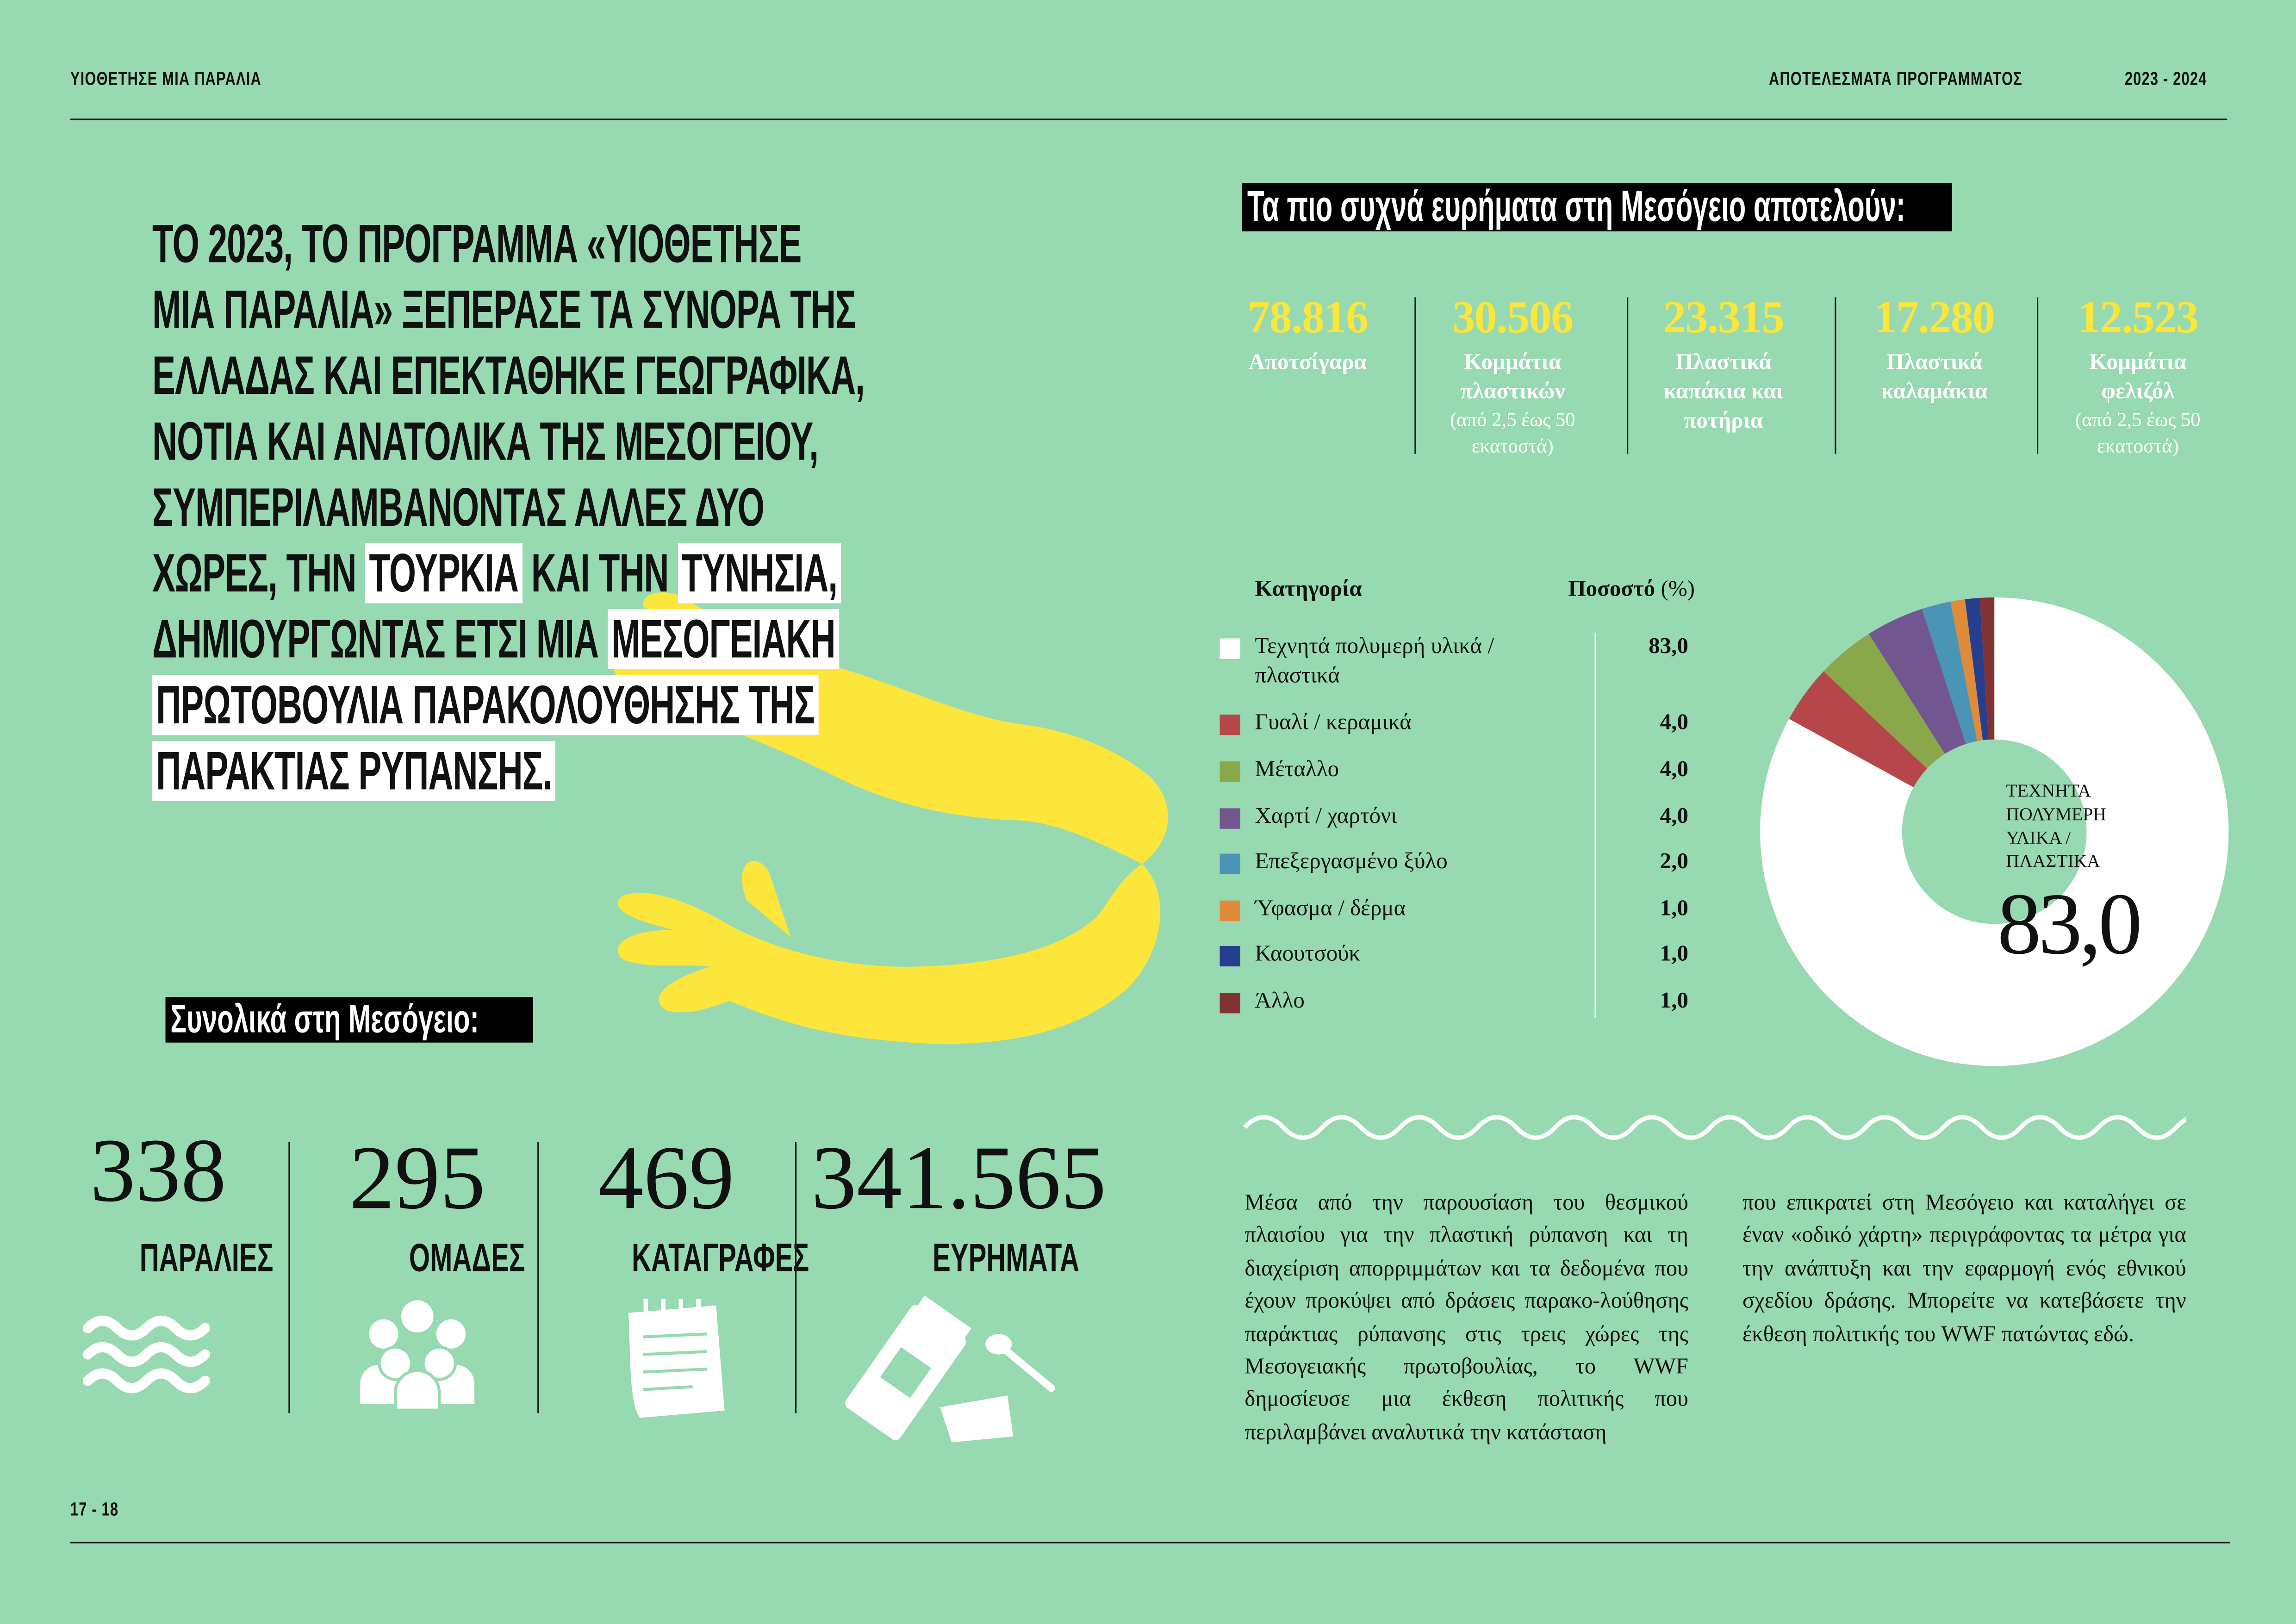 Image resolution: width=2296 pixels, height=1624 pixels. What do you see at coordinates (1150, 1542) in the screenshot?
I see `footer-rule` at bounding box center [1150, 1542].